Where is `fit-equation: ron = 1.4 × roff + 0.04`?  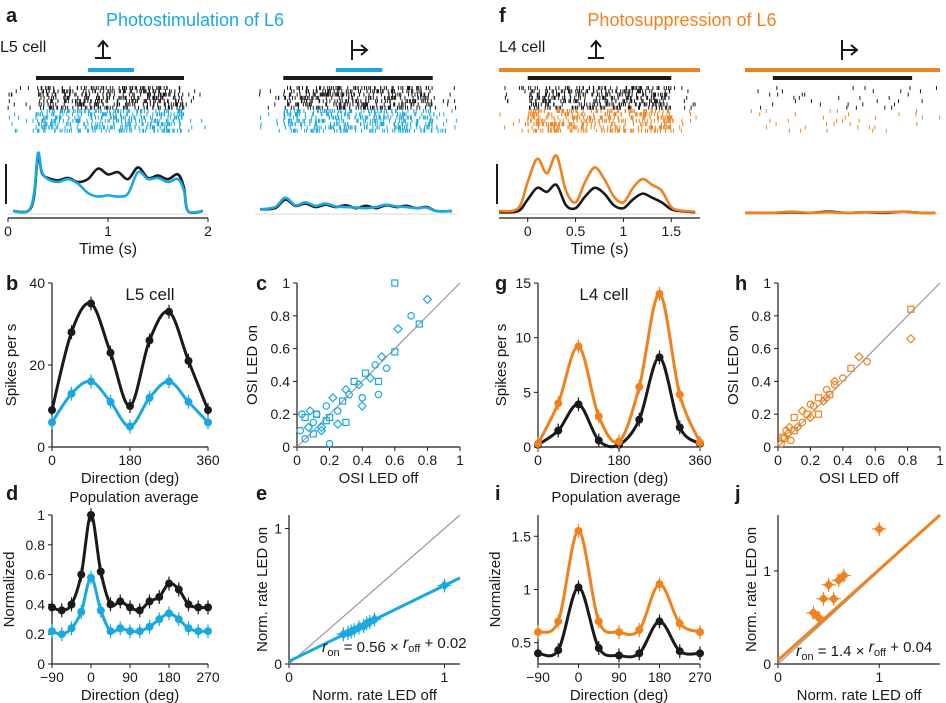
fit-equation: ron = 1.4 × roff + 0.04 is located at coordinates (864, 651).